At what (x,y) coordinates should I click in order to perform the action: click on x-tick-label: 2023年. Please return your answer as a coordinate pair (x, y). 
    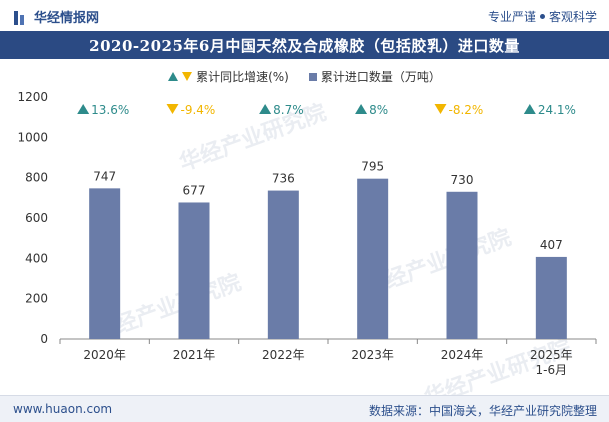
    Looking at the image, I should click on (372, 355).